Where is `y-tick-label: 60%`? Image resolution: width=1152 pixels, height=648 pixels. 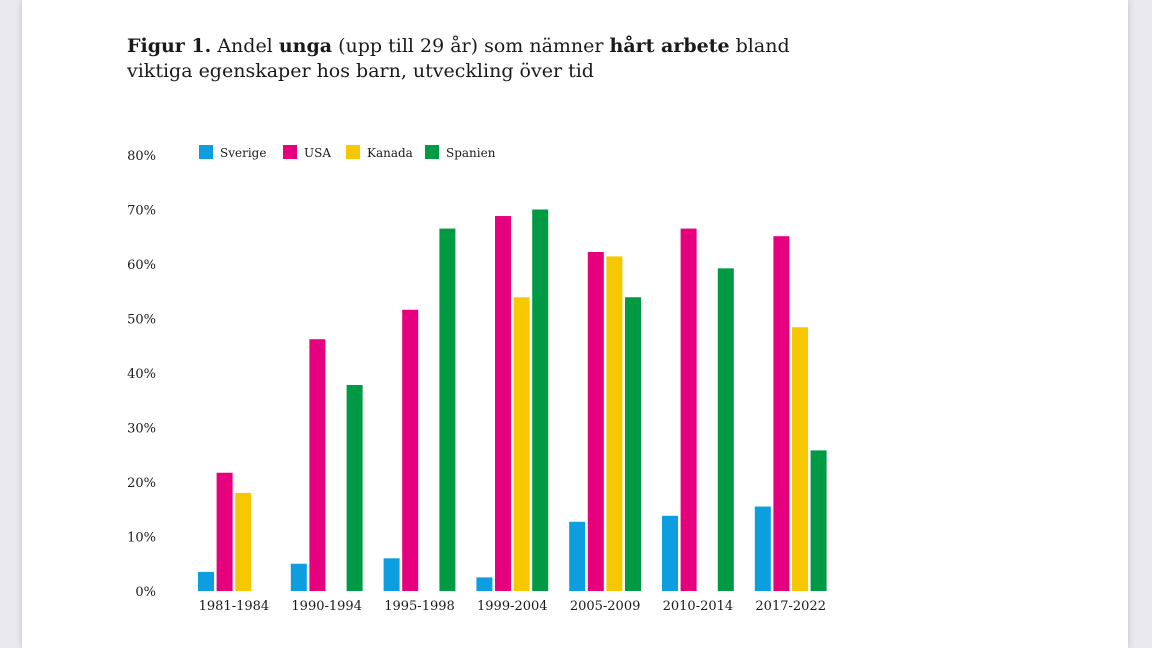 y-tick-label: 60% is located at coordinates (141, 265).